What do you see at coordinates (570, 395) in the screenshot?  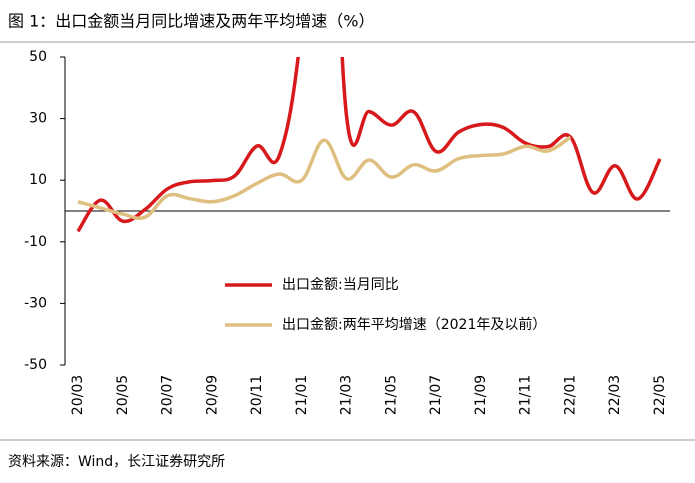 I see `x-tick-label: 22/01` at bounding box center [570, 395].